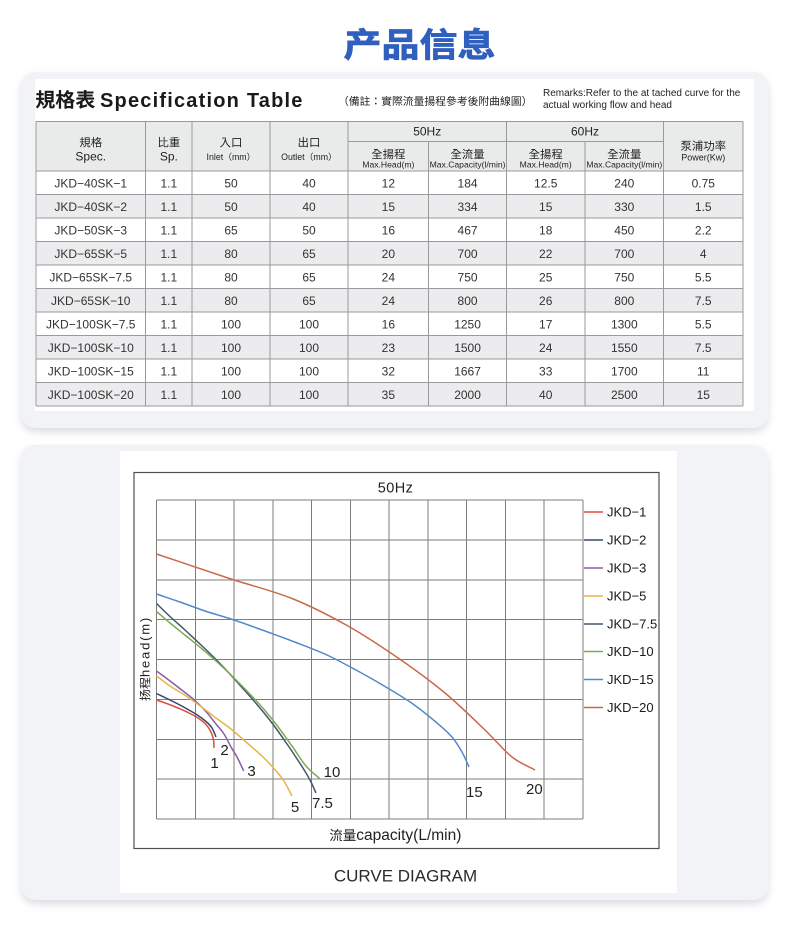 The height and width of the screenshot is (950, 790). What do you see at coordinates (467, 348) in the screenshot?
I see `svg-text: 1500` at bounding box center [467, 348].